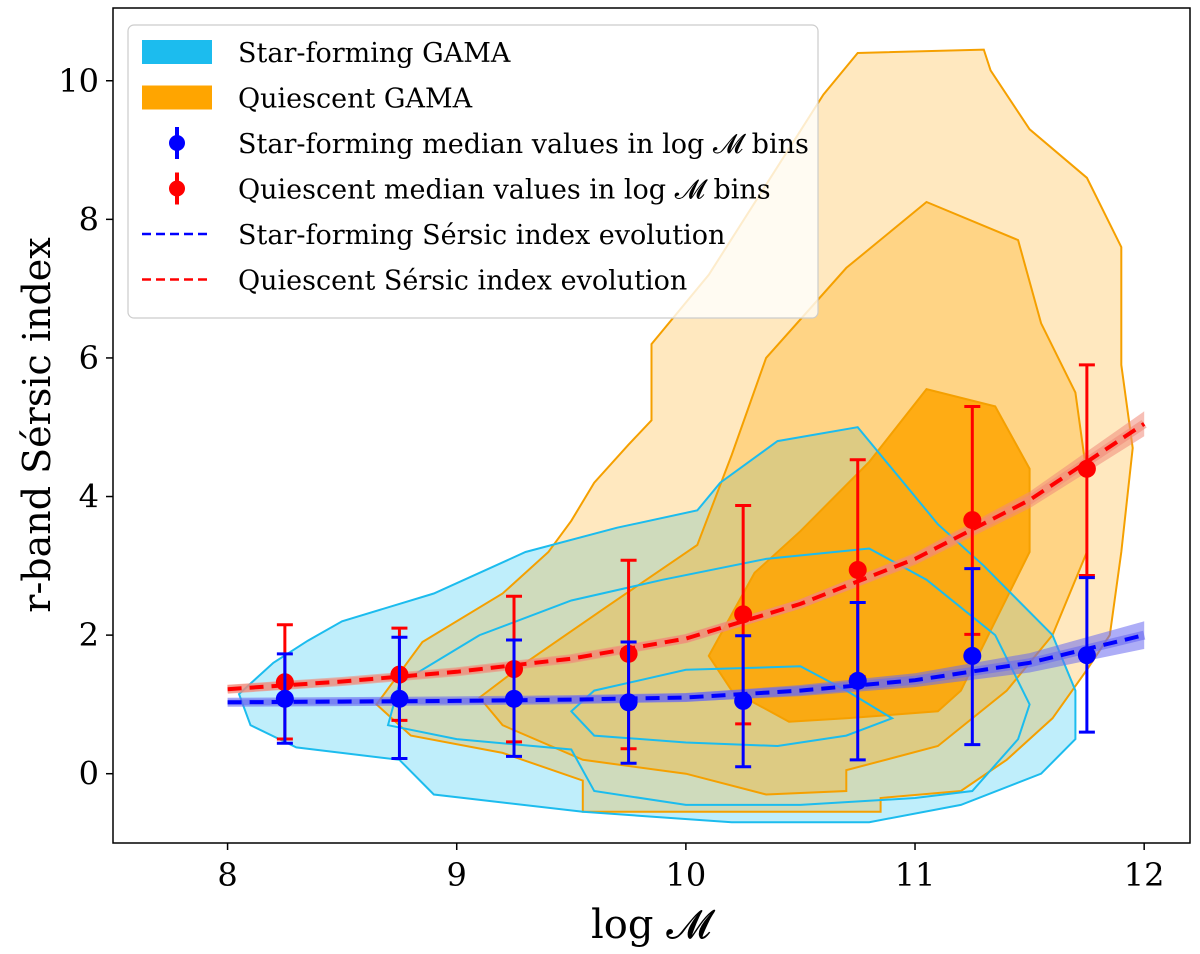 This screenshot has width=1200, height=954. I want to click on x-axis-label: log 𝓜, so click(653, 925).